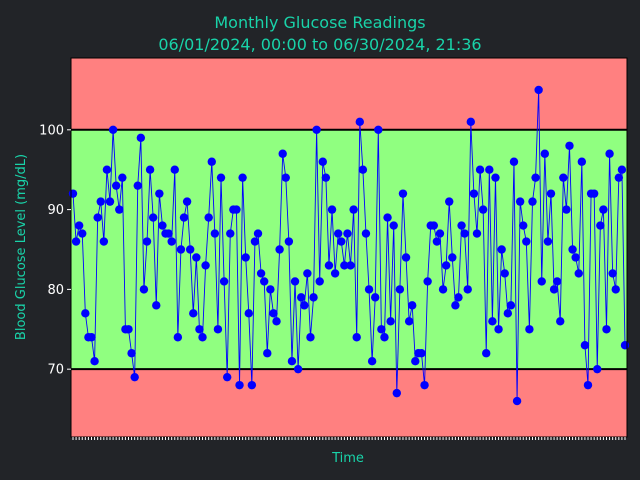 The image size is (640, 480). Describe the element at coordinates (51, 130) in the screenshot. I see `y-tick-label: 100` at that location.